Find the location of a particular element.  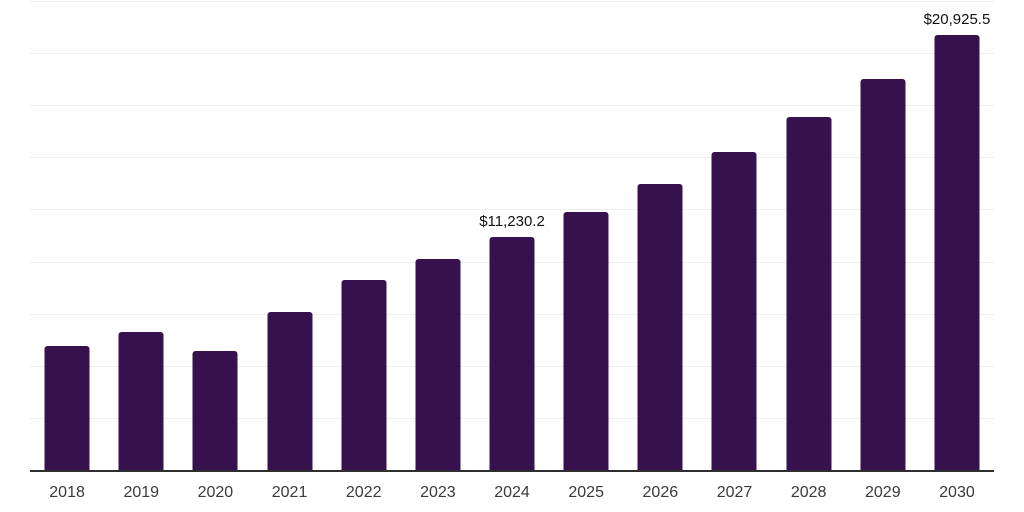

bar-slot-2029 is located at coordinates (883, 236).